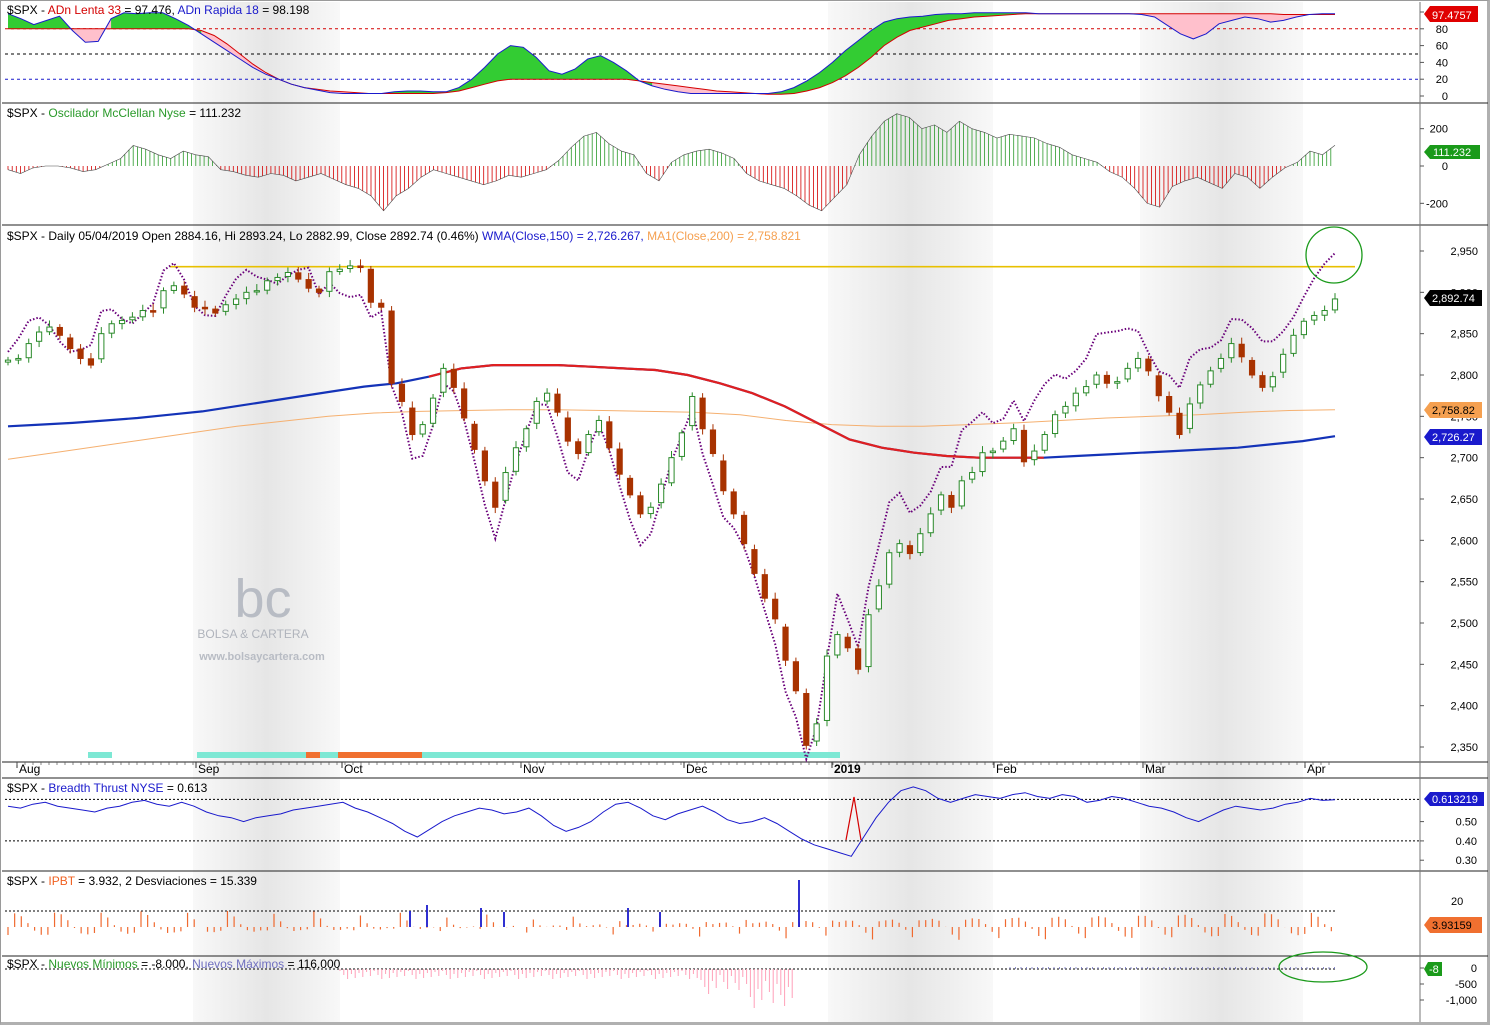 This screenshot has height=1027, width=1492. What do you see at coordinates (837, 987) in the screenshot?
I see `new-lows-bars` at bounding box center [837, 987].